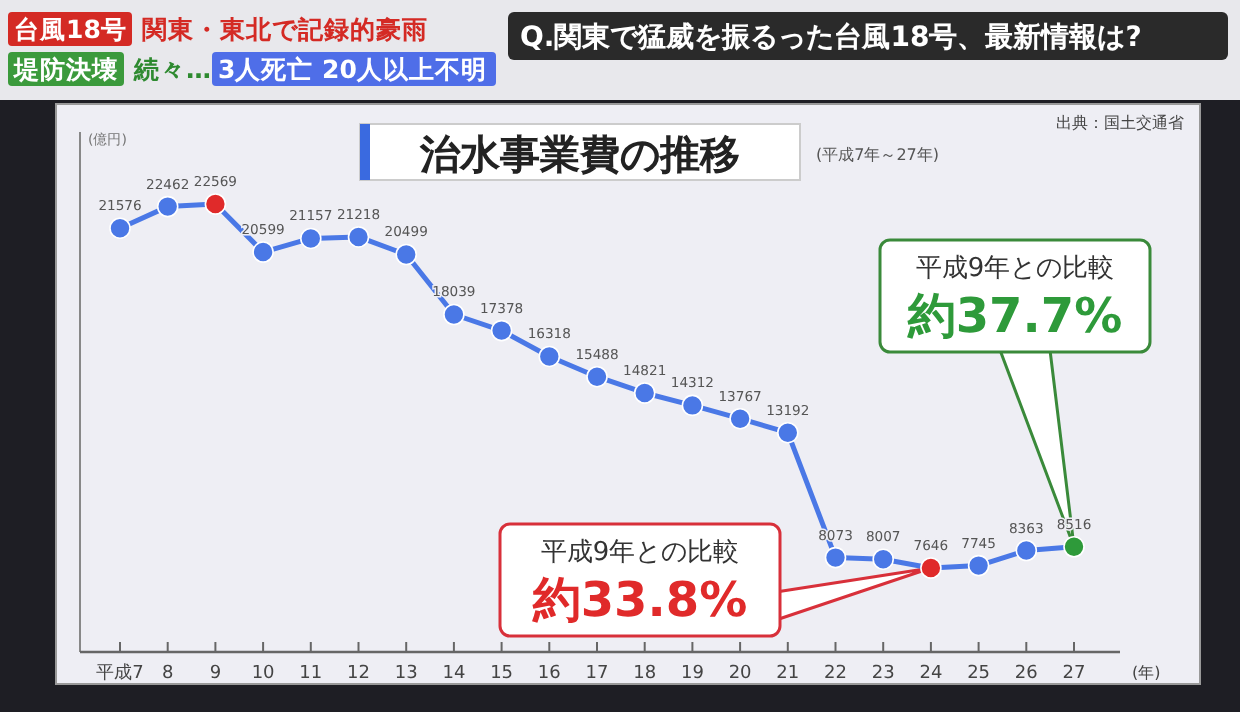  Describe the element at coordinates (502, 674) in the screenshot. I see `x-tick-label: 15` at that location.